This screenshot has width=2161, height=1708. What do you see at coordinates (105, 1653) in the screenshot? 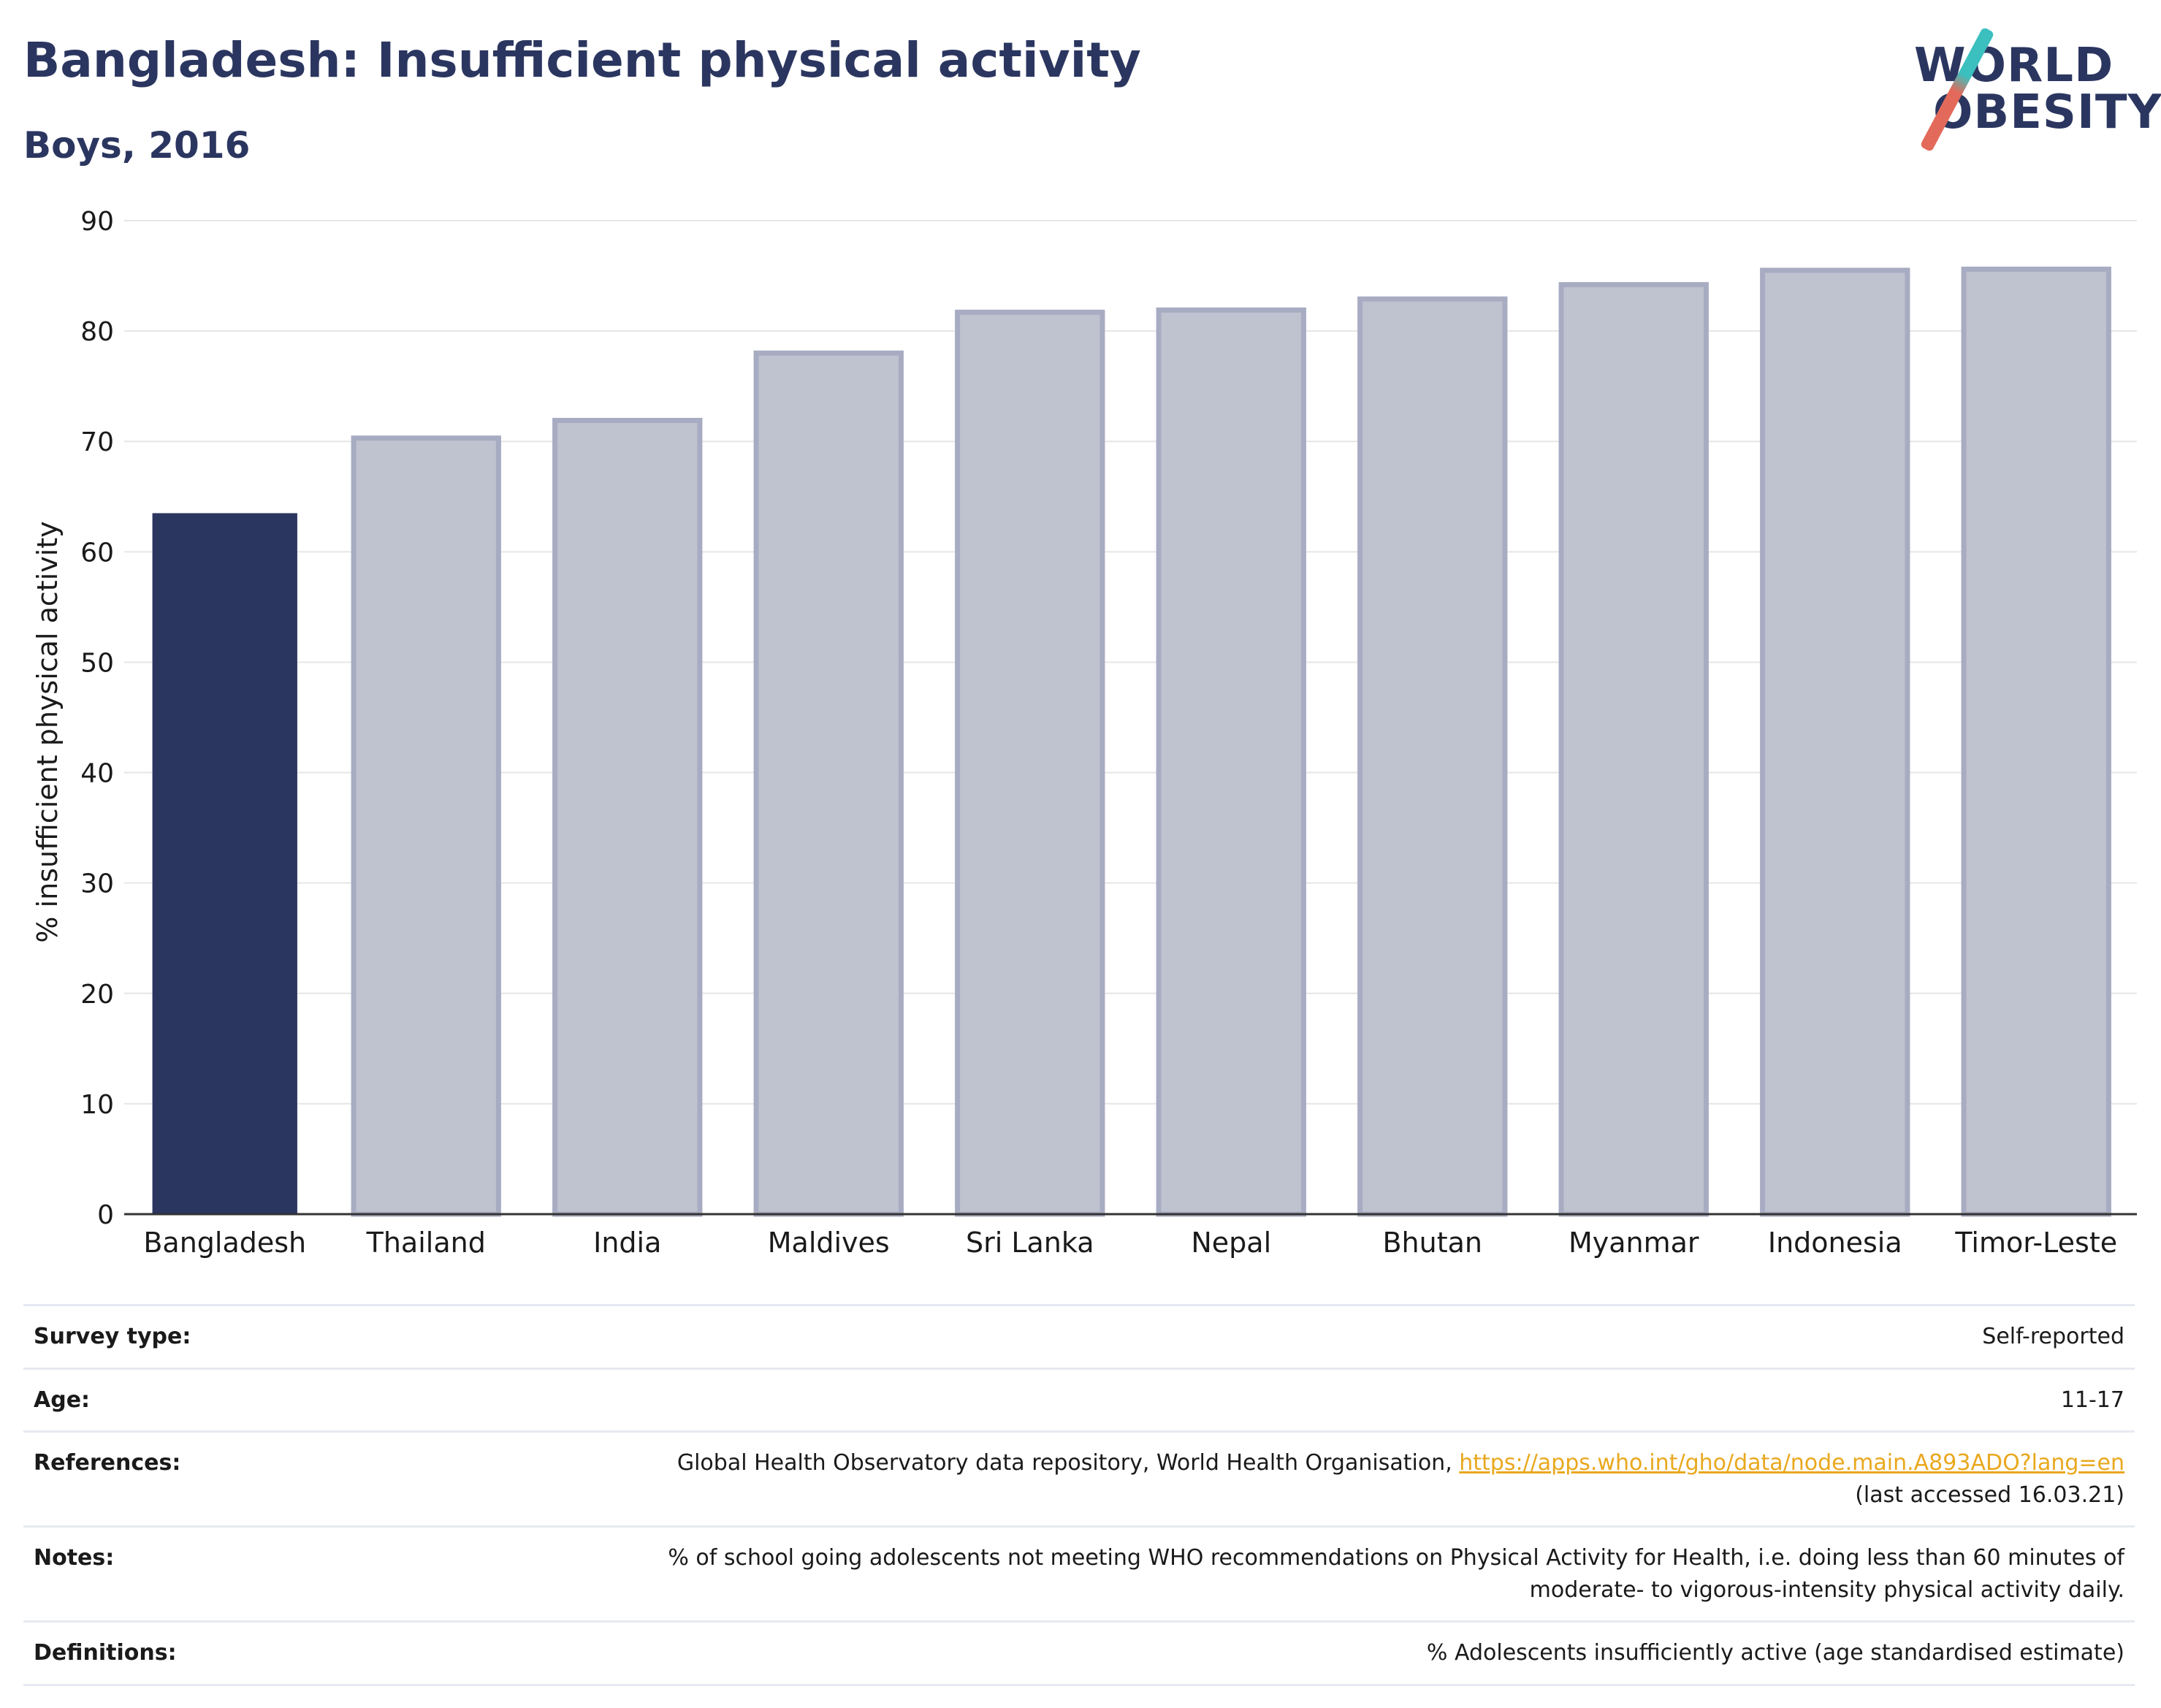
I see `definitions-label: Definitions:` at bounding box center [105, 1653].